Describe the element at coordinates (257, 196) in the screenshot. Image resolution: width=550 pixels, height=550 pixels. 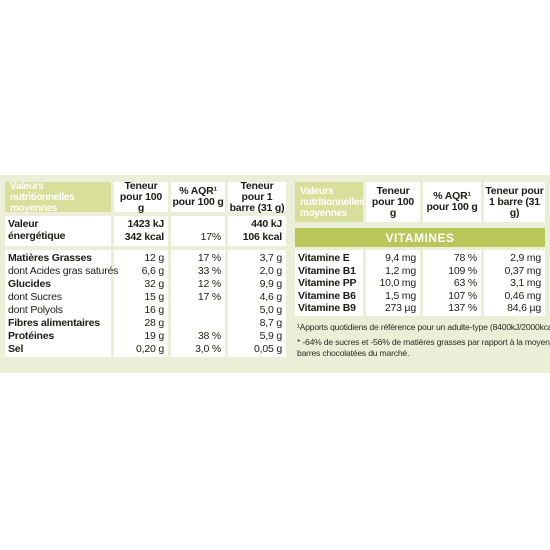
I see `left-header-perbar: Teneur pour 1 barre (31 g)` at that location.